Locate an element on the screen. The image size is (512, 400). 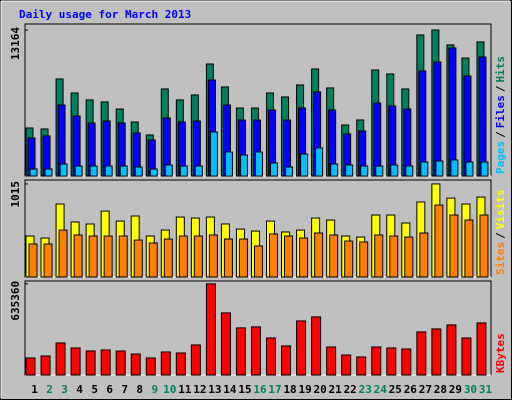
x-tick-label: 15 is located at coordinates (244, 389).